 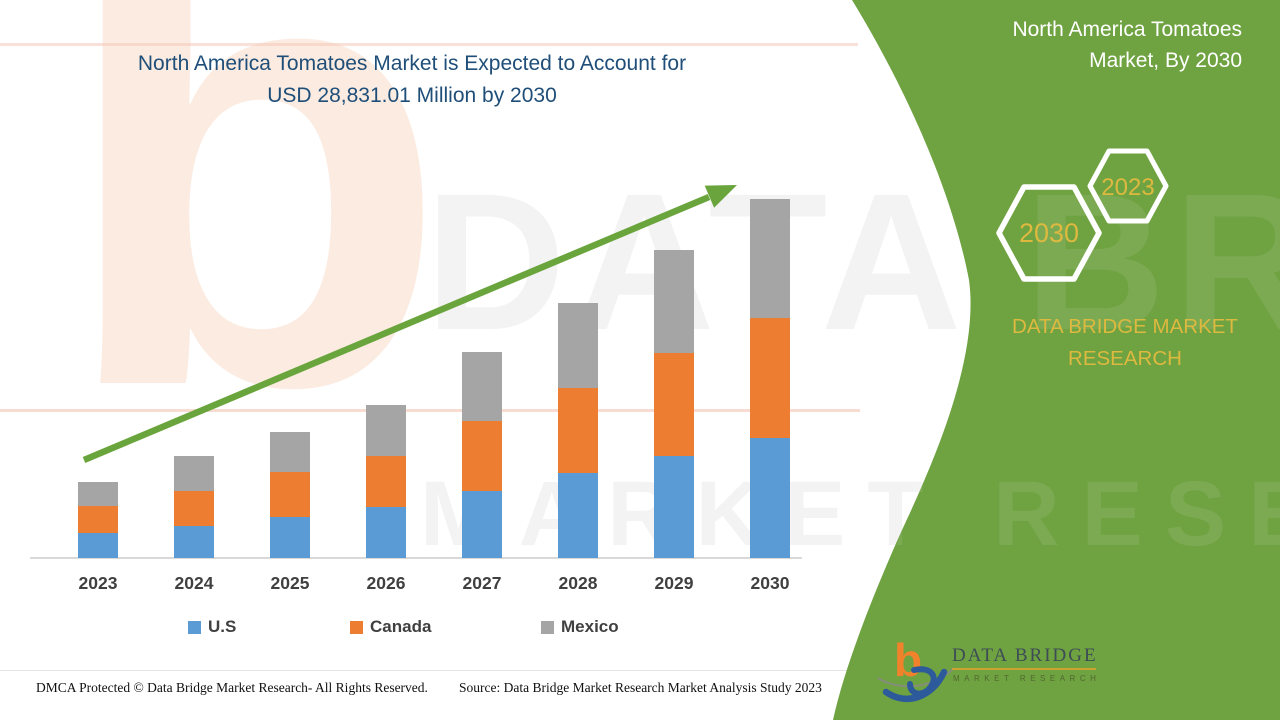 I want to click on x-axis-label-2024: 2024, so click(x=194, y=583).